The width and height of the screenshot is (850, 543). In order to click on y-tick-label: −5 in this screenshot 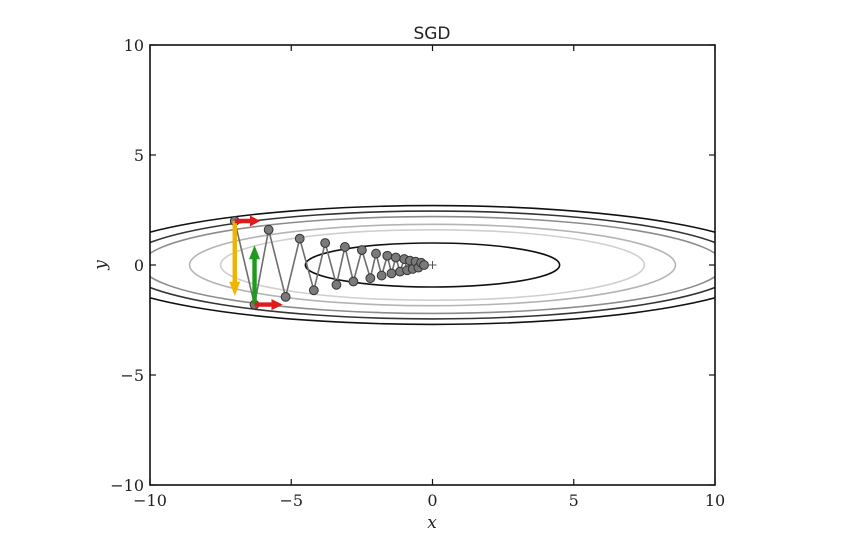, I will do `click(132, 375)`.